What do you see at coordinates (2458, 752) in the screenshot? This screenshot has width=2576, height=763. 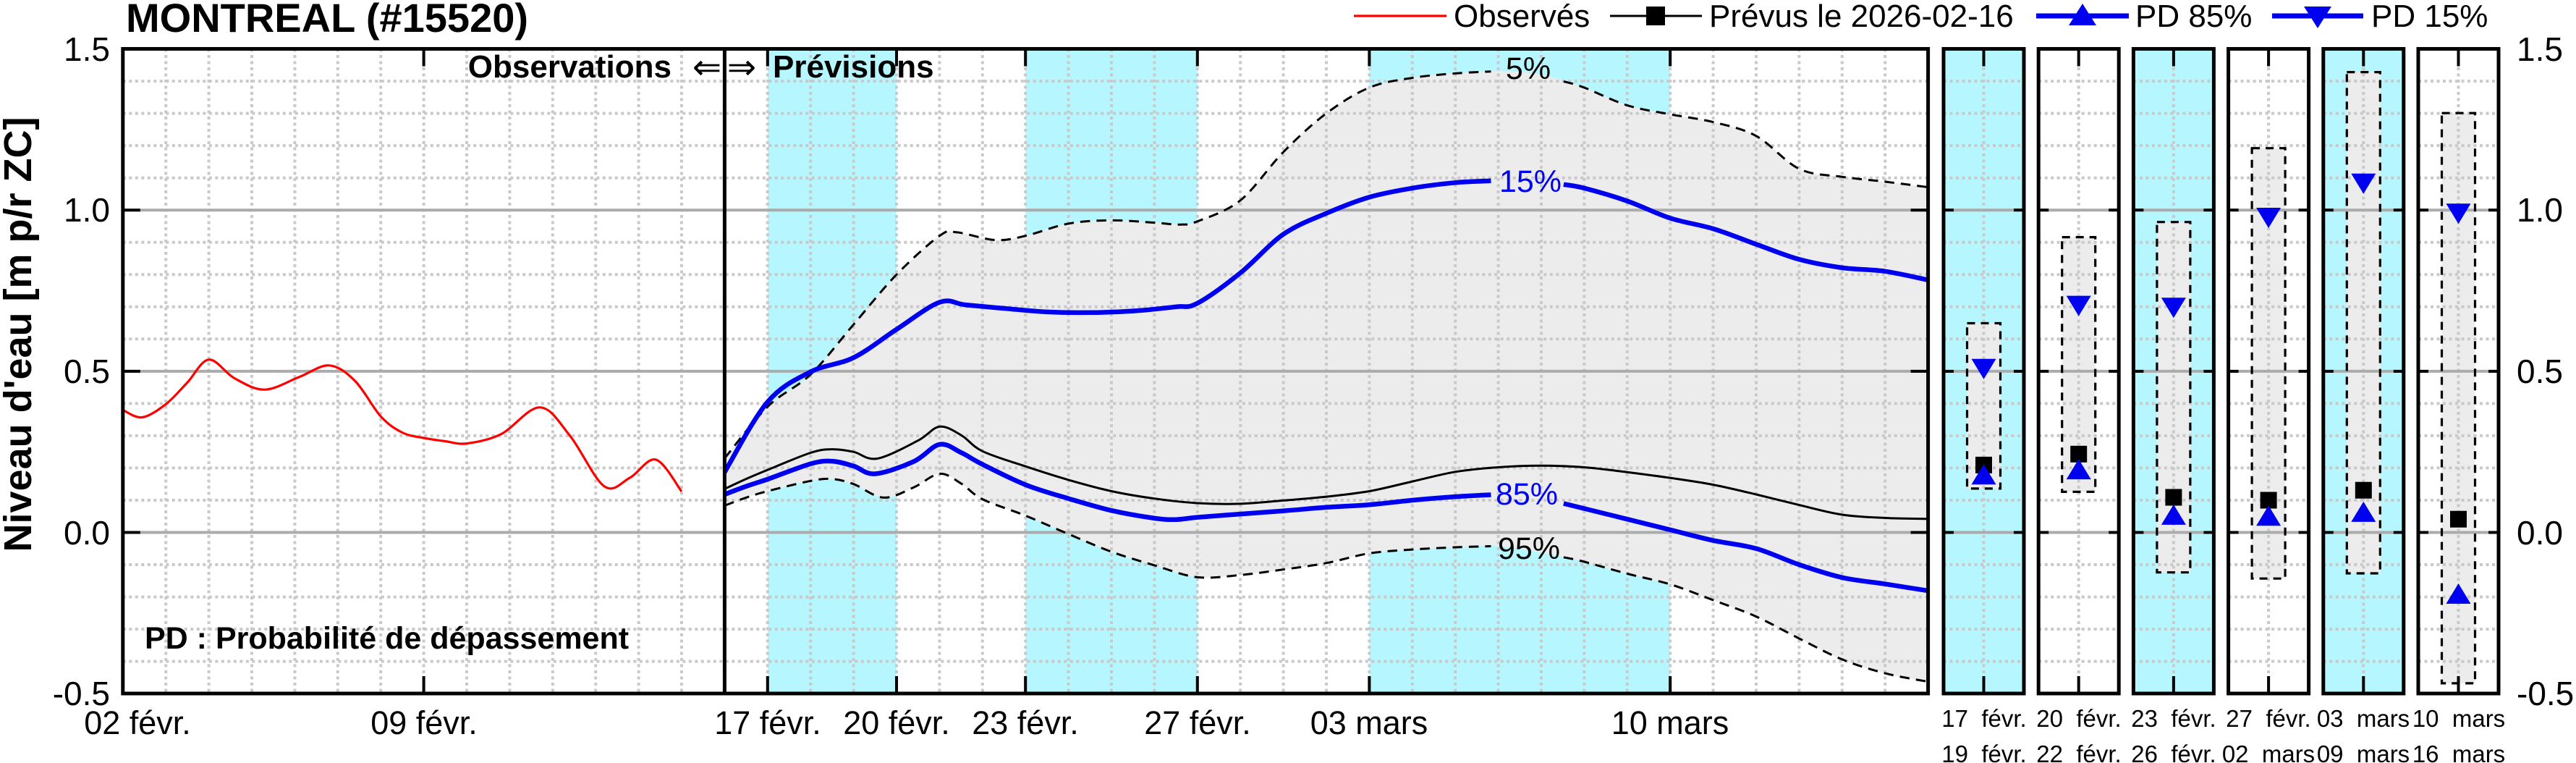 I see `svg-text: 16 mars` at bounding box center [2458, 752].